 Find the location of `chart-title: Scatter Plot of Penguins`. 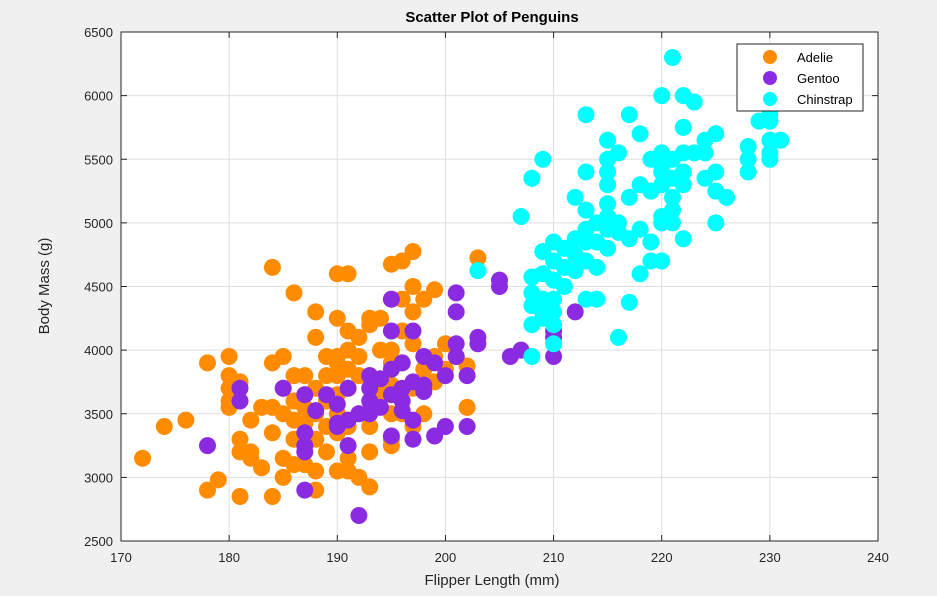

chart-title: Scatter Plot of Penguins is located at coordinates (491, 17).